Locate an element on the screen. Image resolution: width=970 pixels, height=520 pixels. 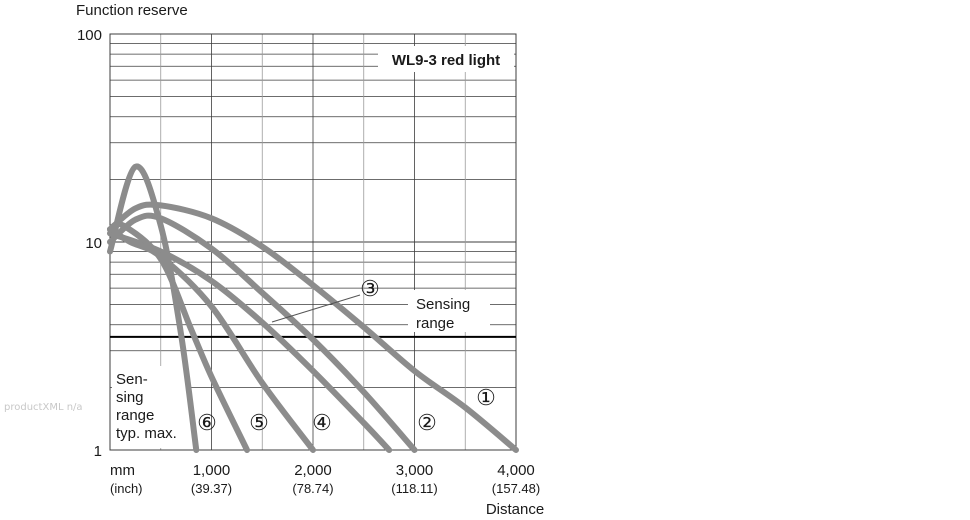
title-backdrop is located at coordinates (446, 59).